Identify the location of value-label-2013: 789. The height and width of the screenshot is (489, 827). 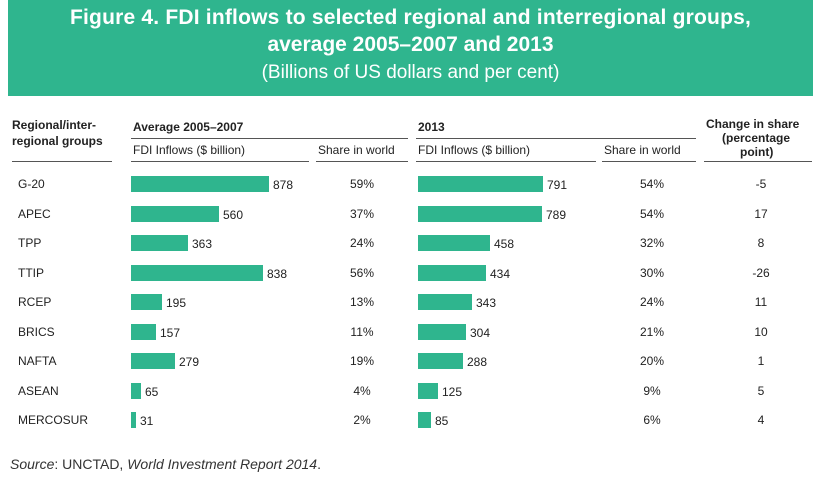
(556, 215).